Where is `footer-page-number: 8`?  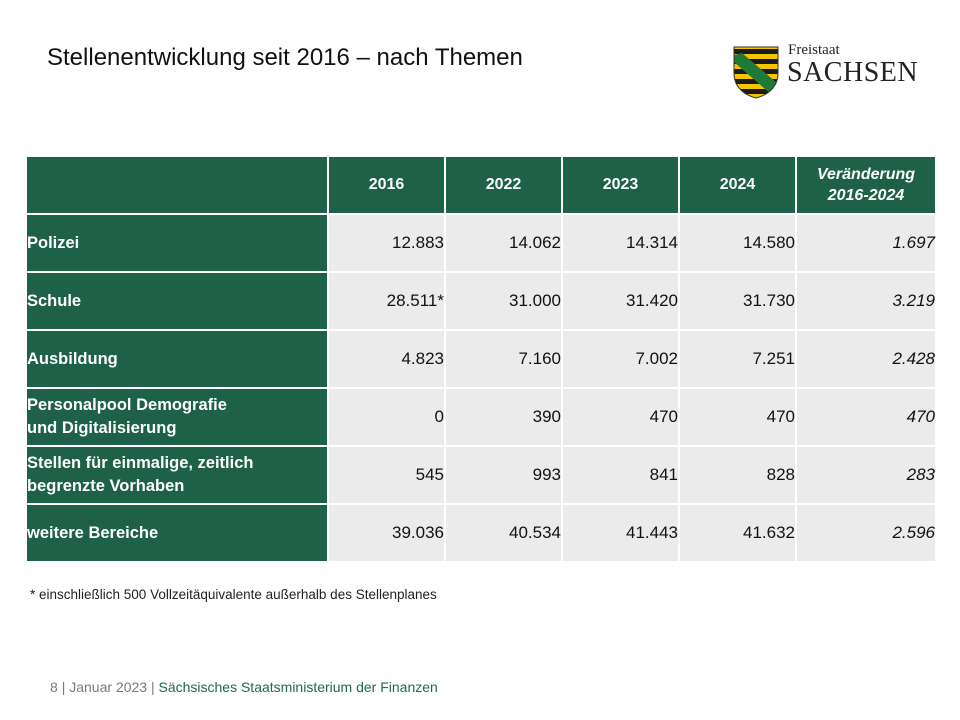 footer-page-number: 8 is located at coordinates (54, 687).